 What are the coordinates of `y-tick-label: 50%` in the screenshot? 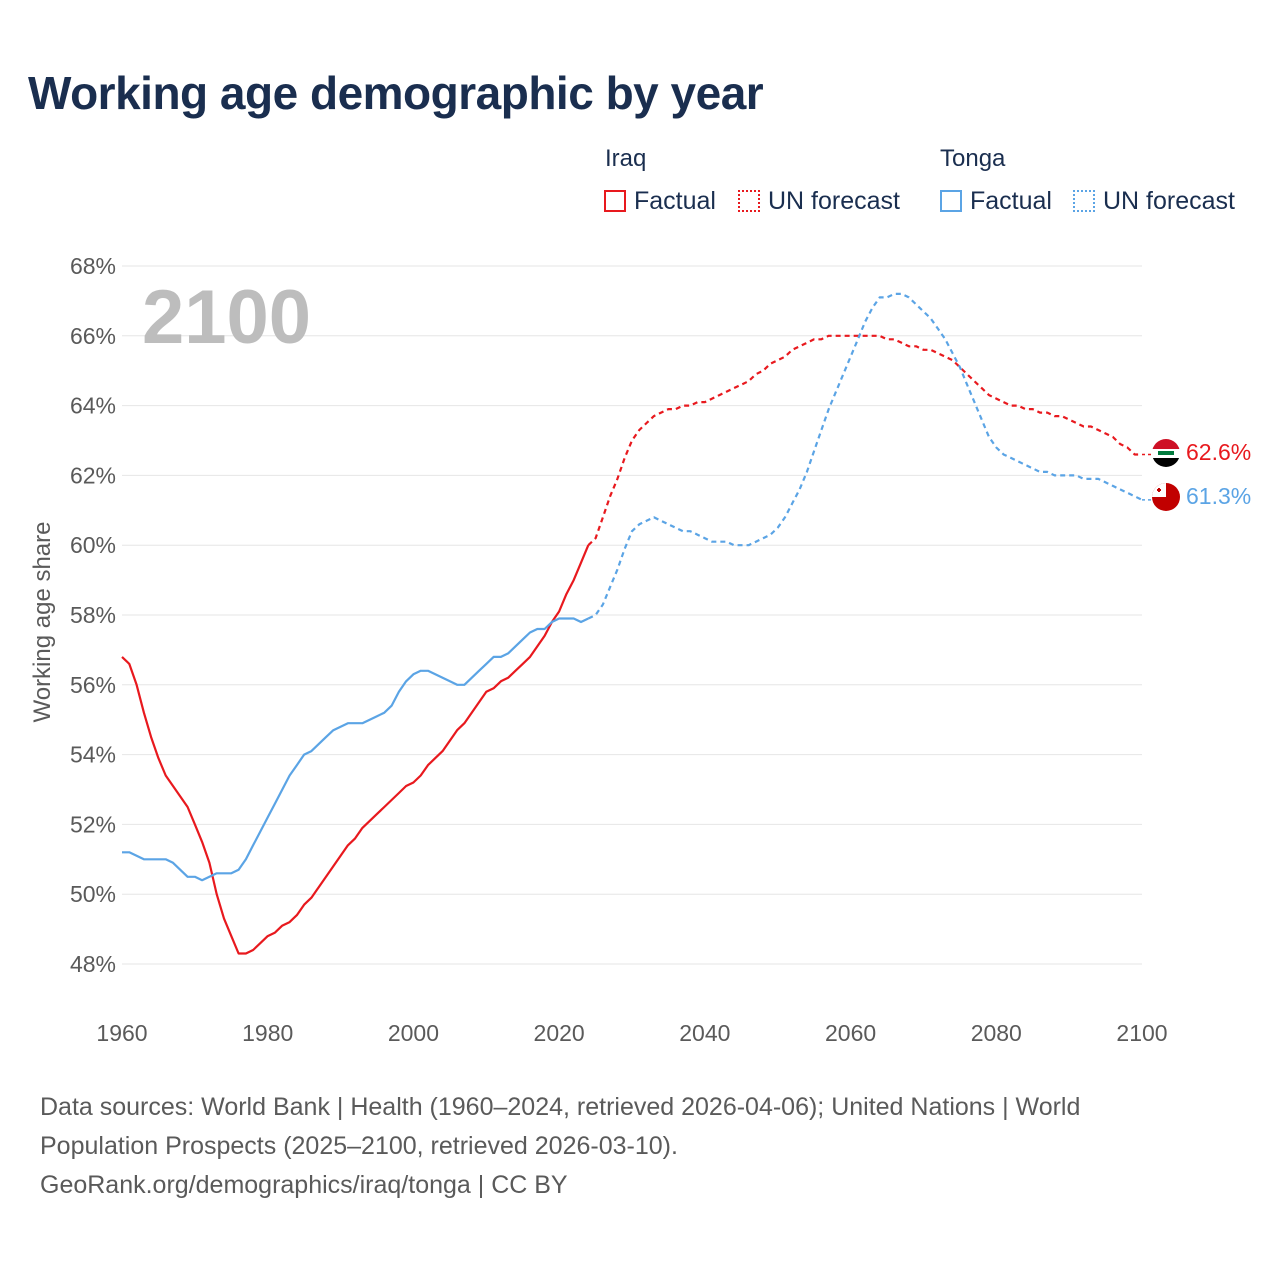 It's located at (93, 894).